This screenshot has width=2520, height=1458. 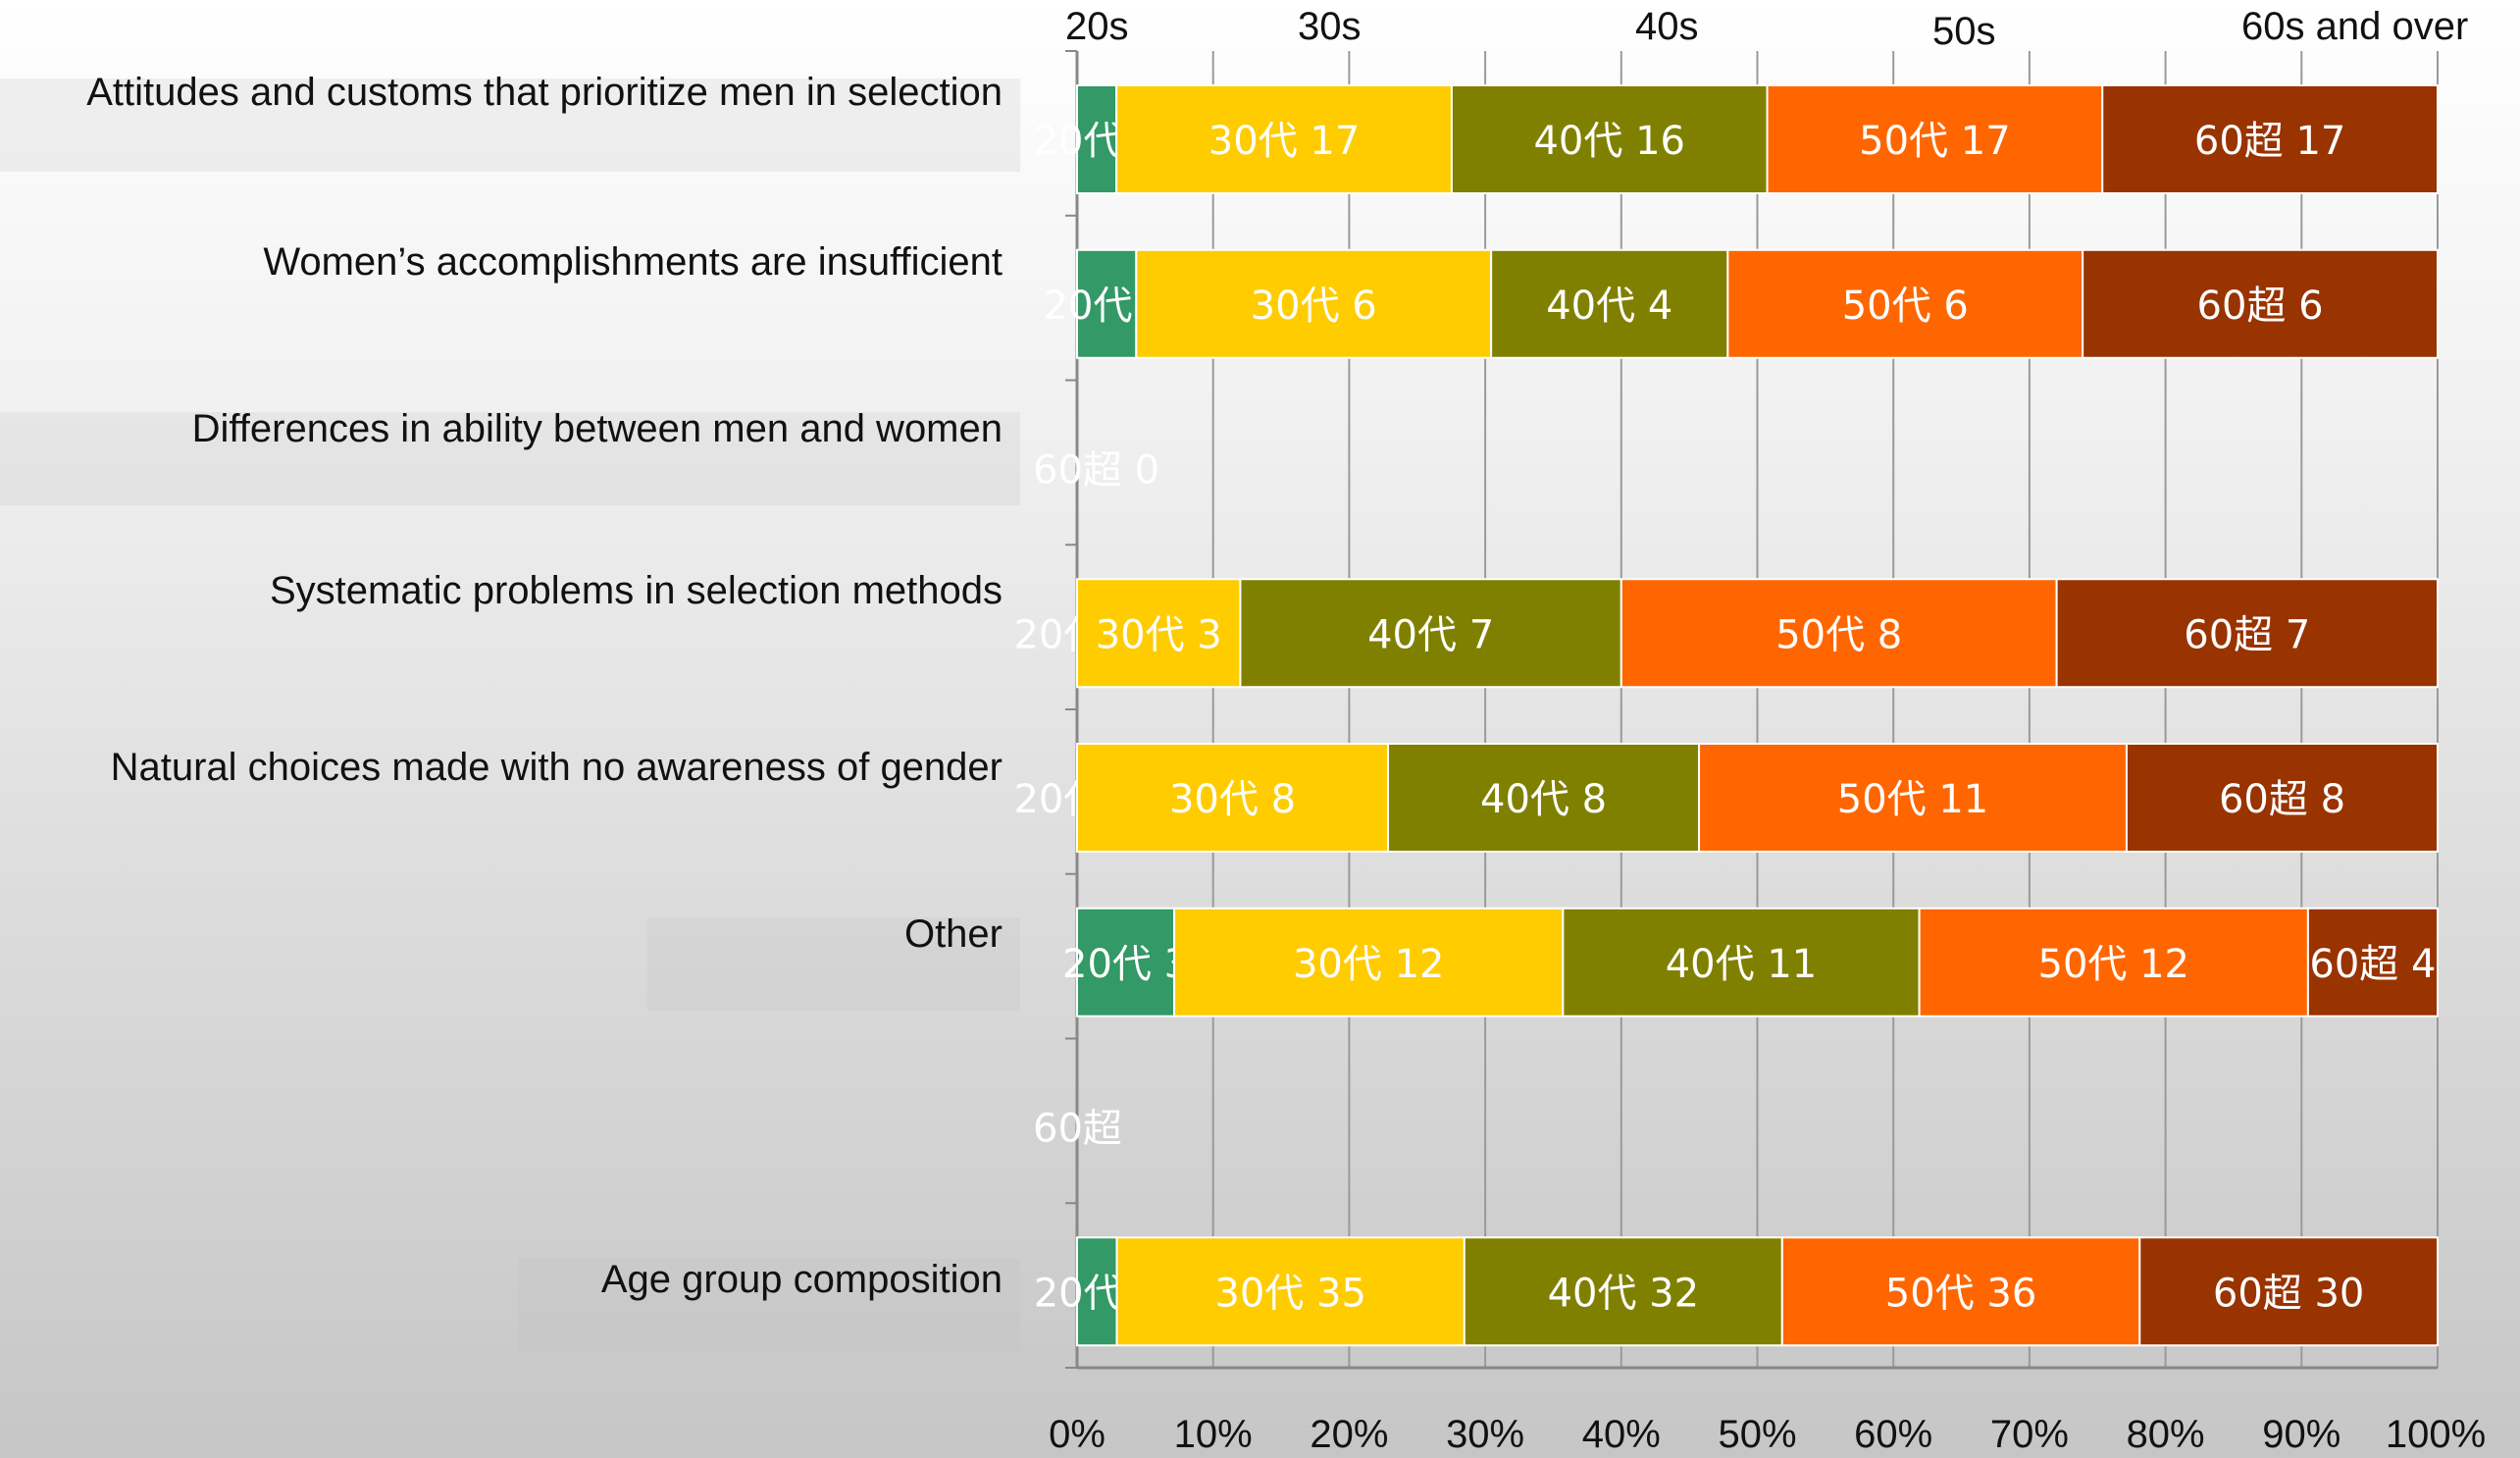 I want to click on data-label-0-4: 60超 17, so click(x=2270, y=142).